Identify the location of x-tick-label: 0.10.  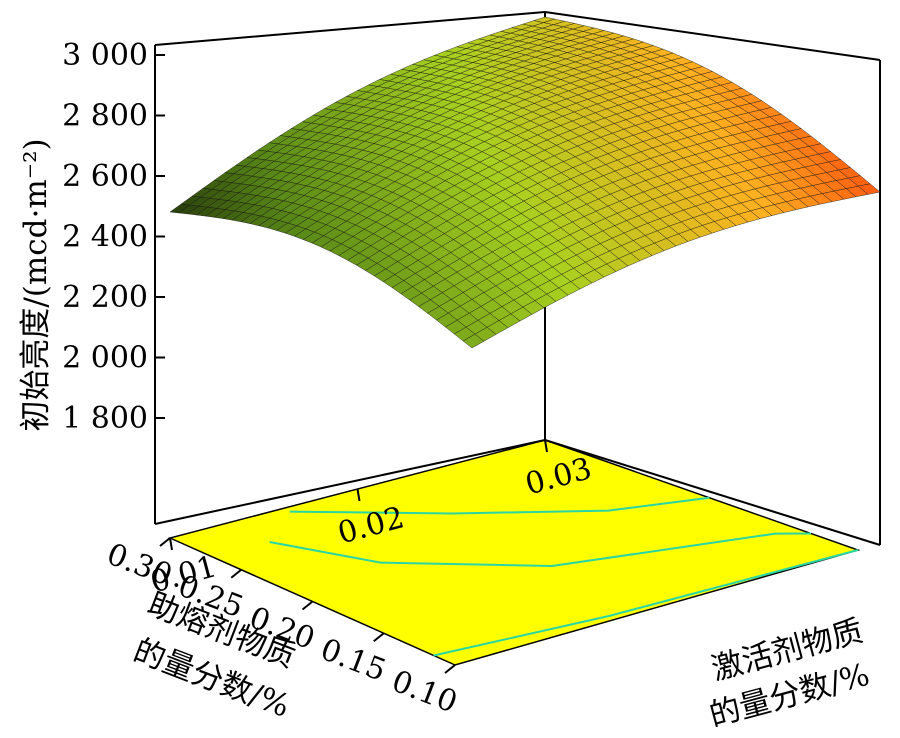
(424, 692).